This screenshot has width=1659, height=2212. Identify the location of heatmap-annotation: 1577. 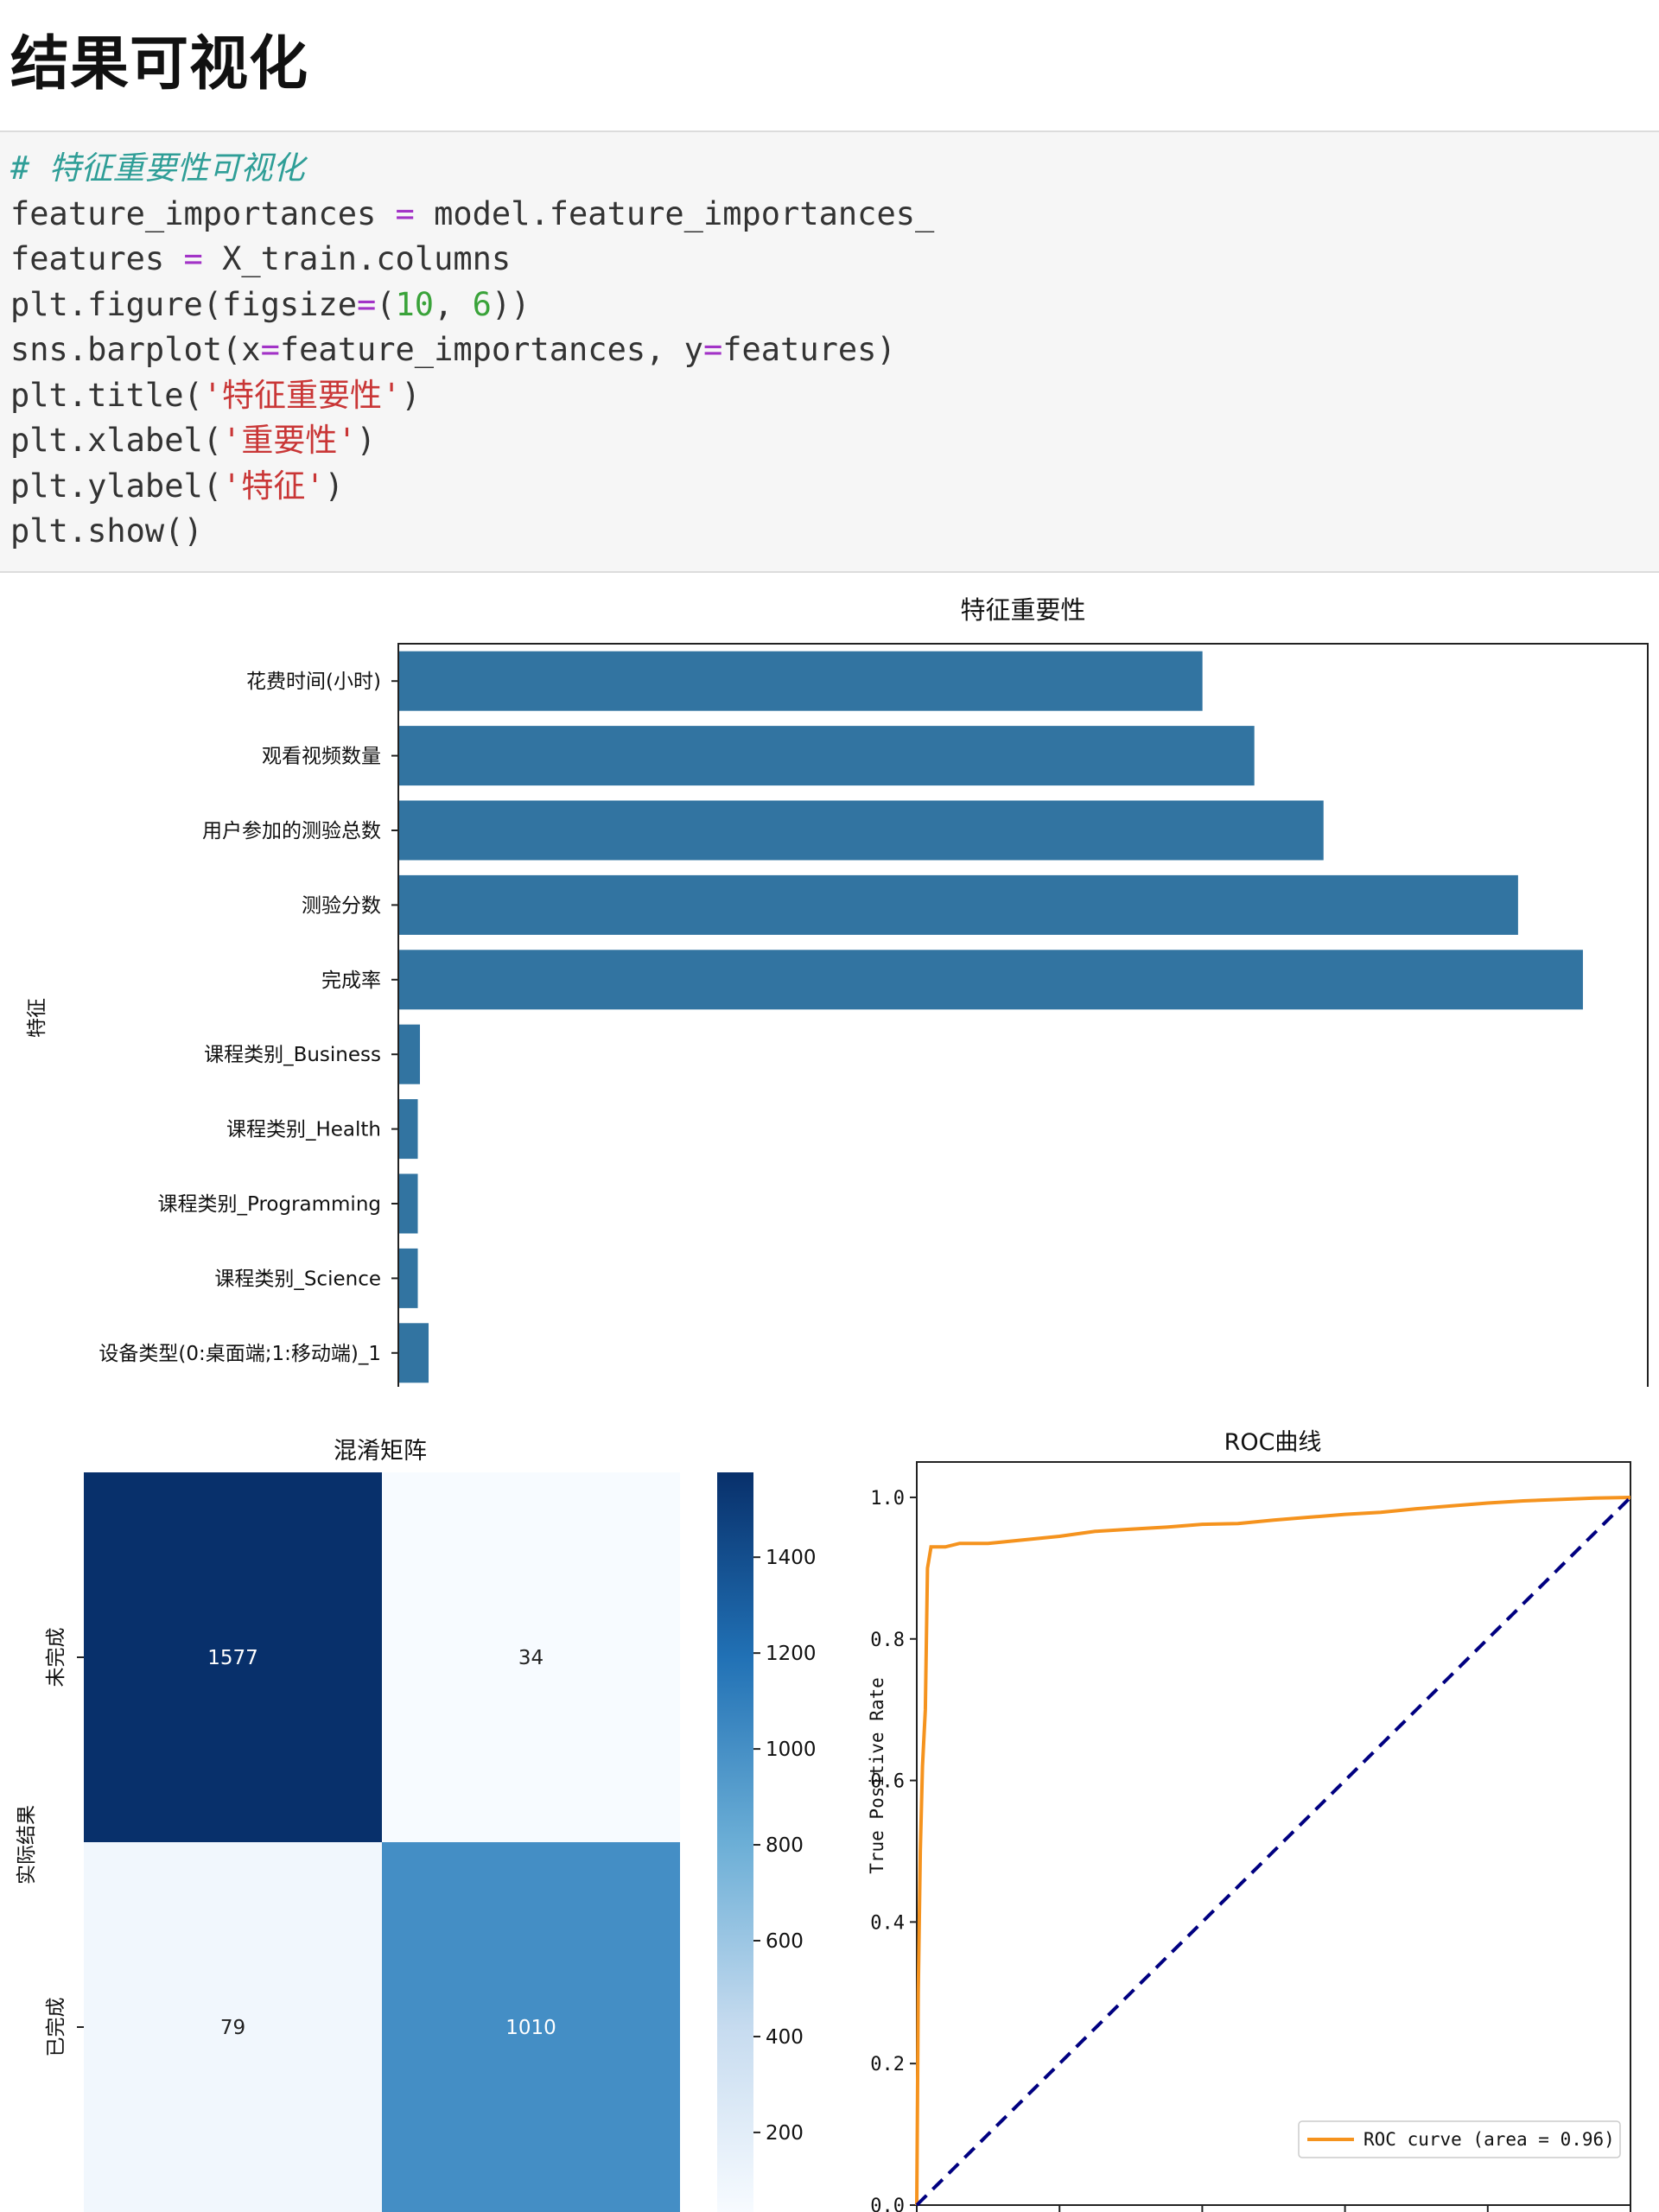
(232, 1658).